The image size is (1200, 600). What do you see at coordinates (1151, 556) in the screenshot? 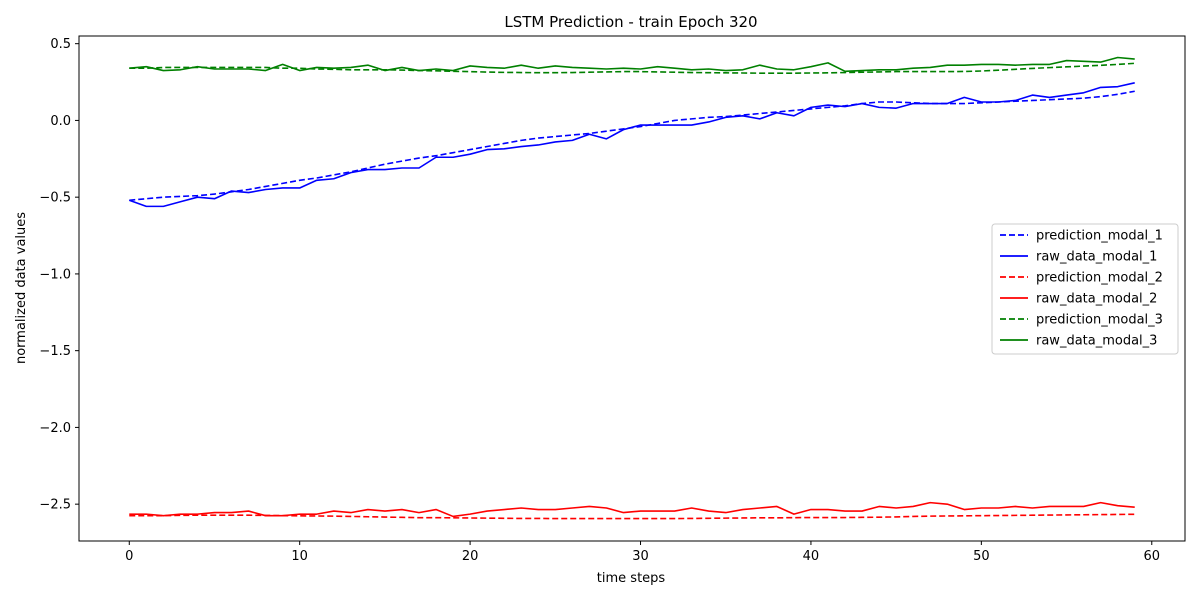
I see `x-tick-label: 60` at bounding box center [1151, 556].